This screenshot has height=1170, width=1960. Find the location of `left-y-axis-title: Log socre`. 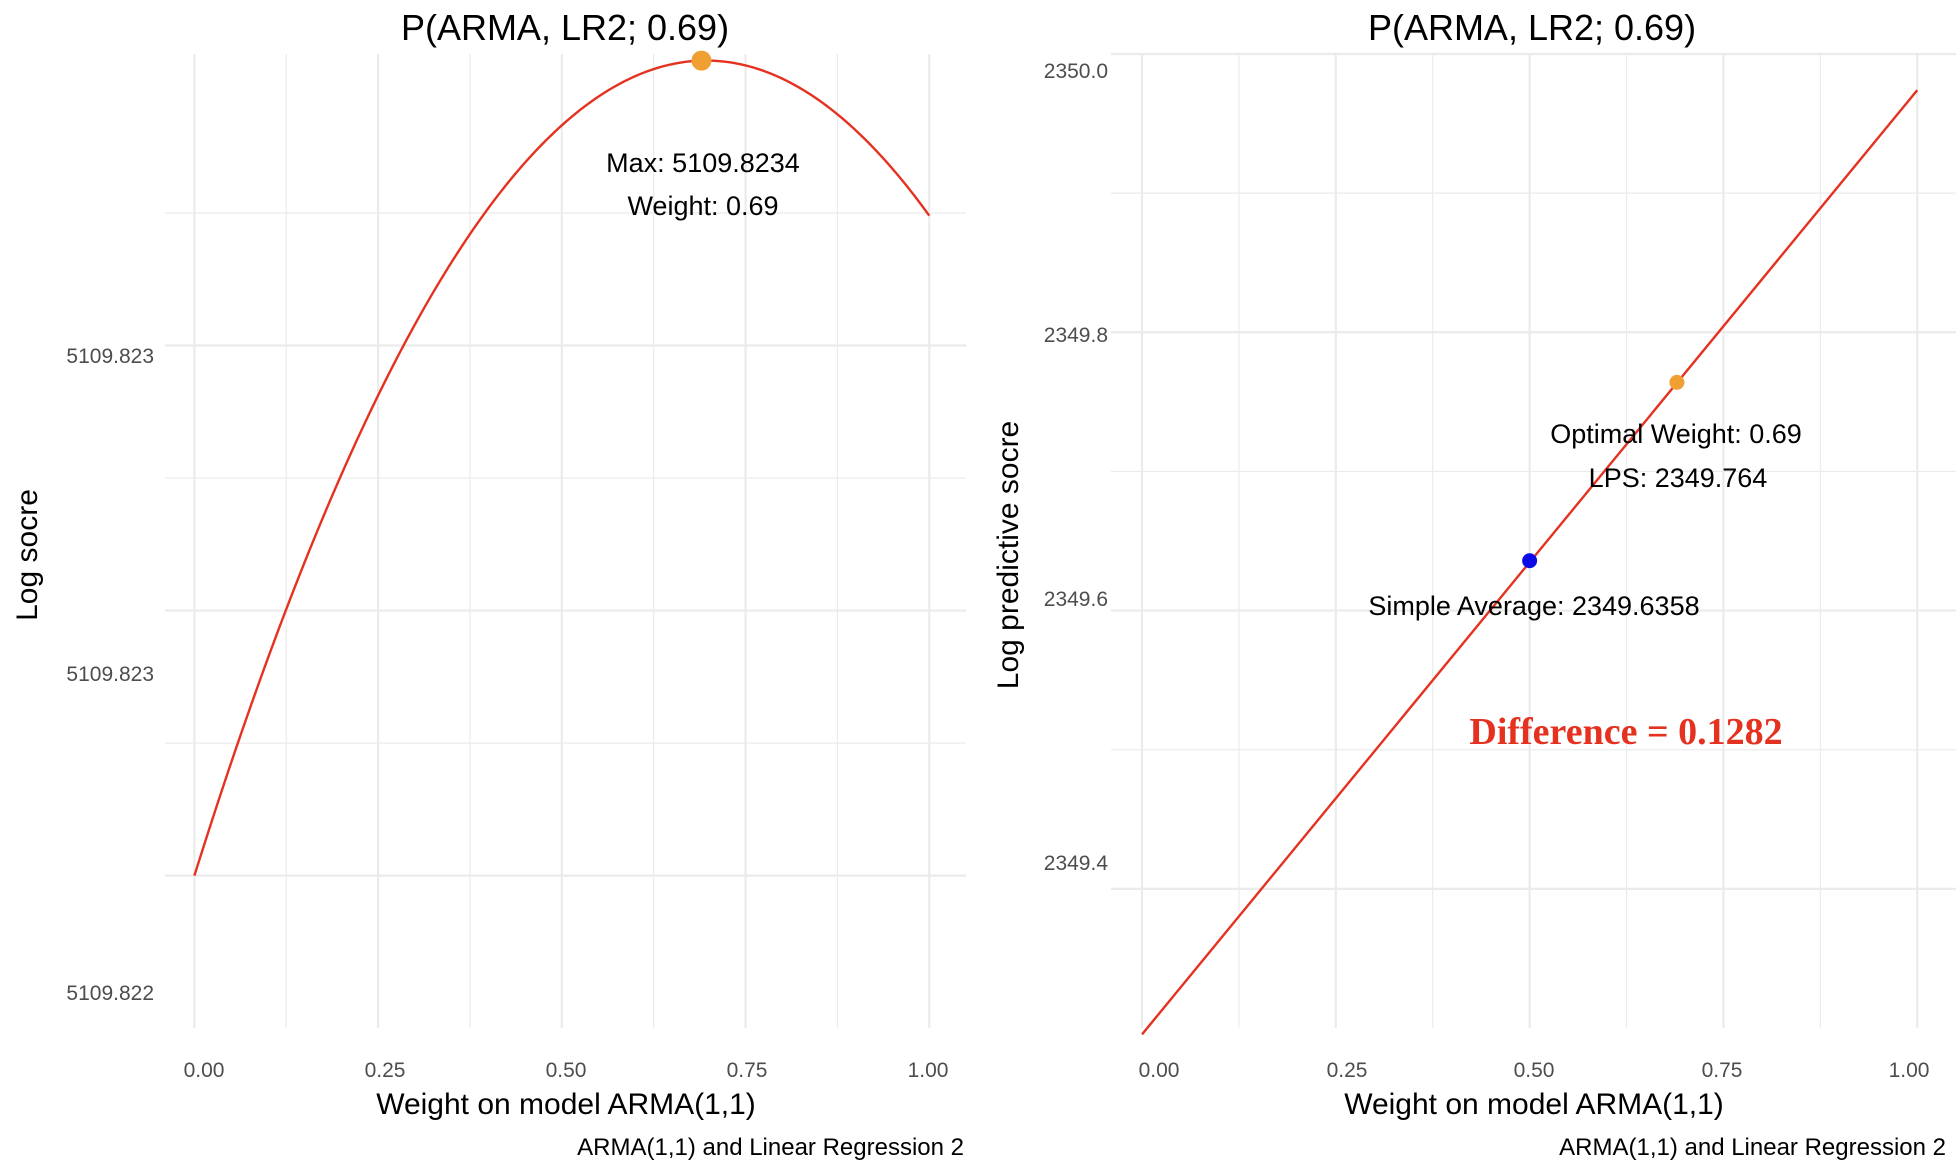

left-y-axis-title: Log socre is located at coordinates (27, 555).